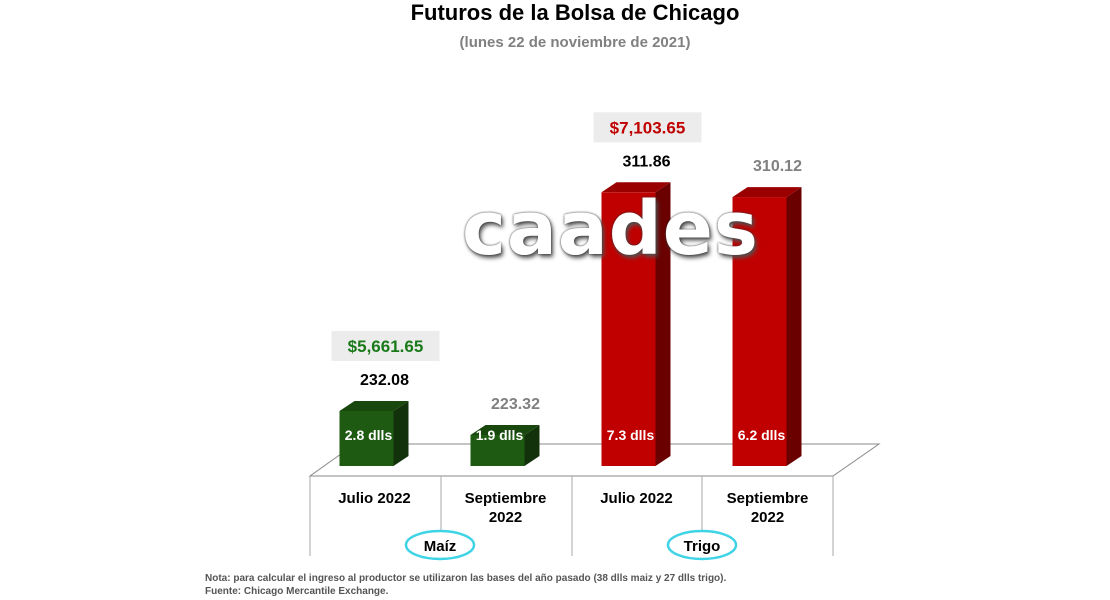  What do you see at coordinates (515, 404) in the screenshot?
I see `bar-value-label: 223.32` at bounding box center [515, 404].